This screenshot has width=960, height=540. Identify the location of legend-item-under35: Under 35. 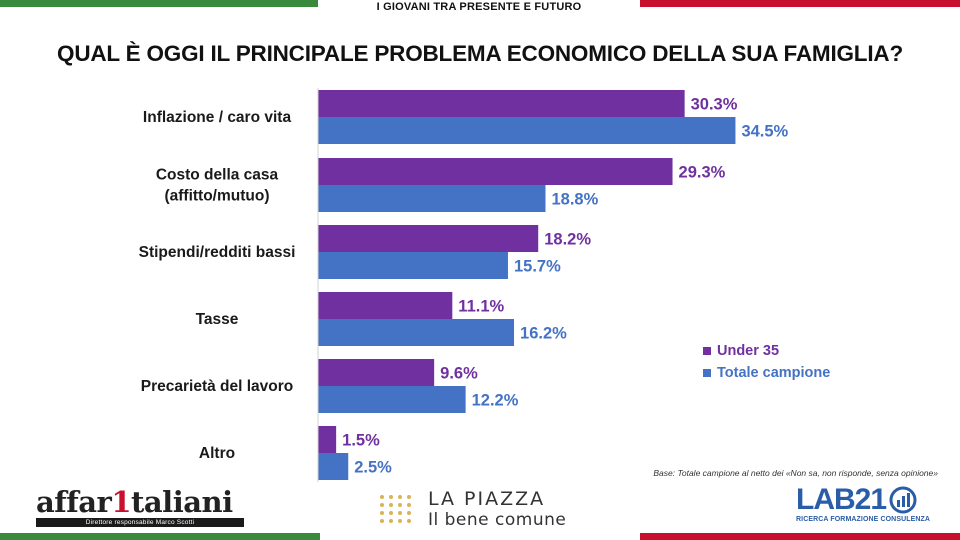
(766, 351).